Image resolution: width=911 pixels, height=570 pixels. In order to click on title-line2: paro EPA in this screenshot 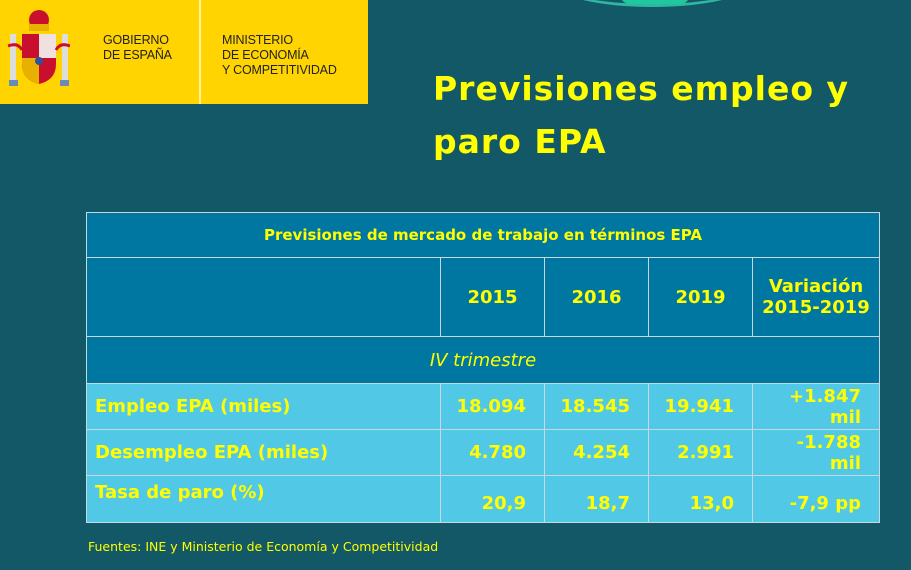, I will do `click(520, 141)`.